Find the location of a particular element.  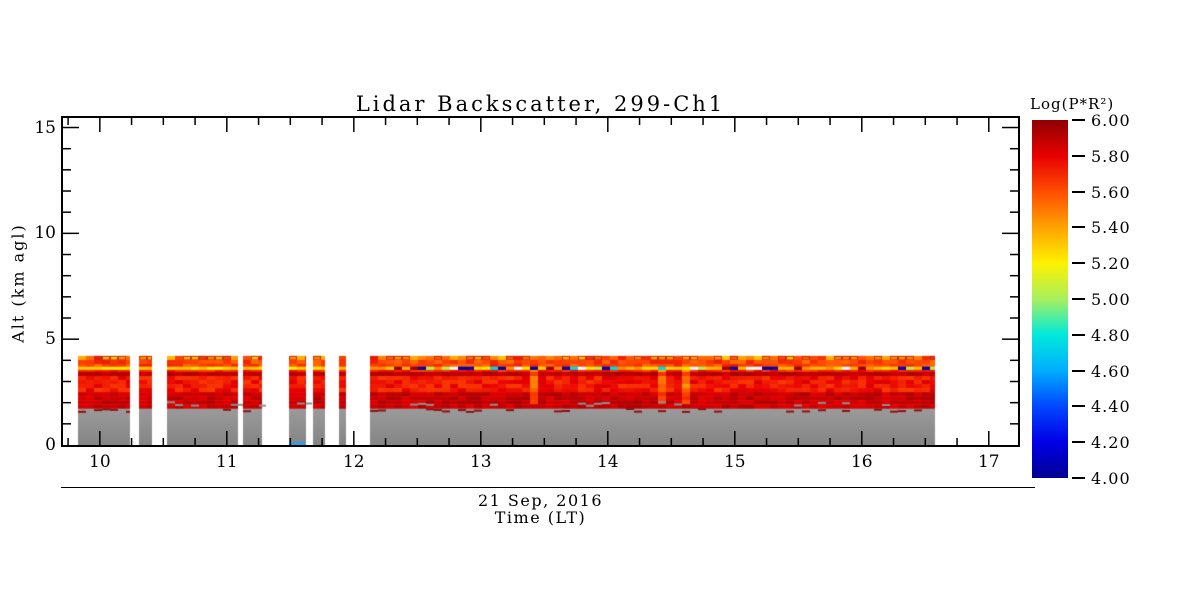

colorbar-tick-label: 5.60 is located at coordinates (1111, 192).